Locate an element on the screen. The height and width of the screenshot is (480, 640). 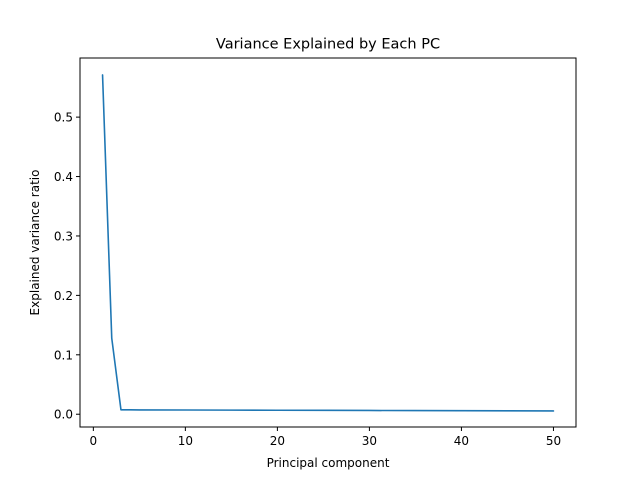
x-tick-label: 20 is located at coordinates (277, 441).